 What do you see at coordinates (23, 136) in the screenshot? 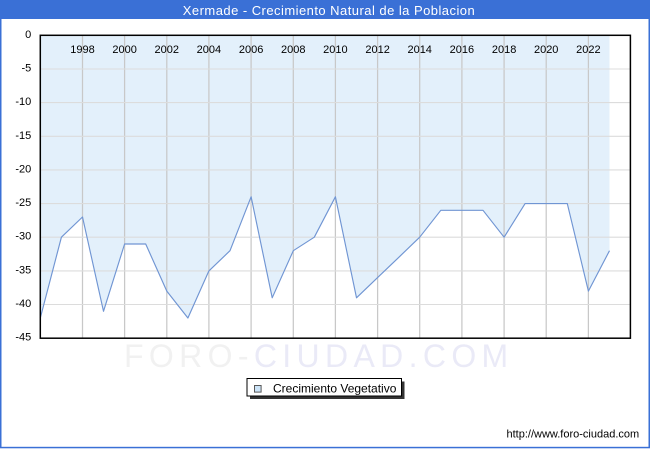
I see `svg-text: -15` at bounding box center [23, 136].